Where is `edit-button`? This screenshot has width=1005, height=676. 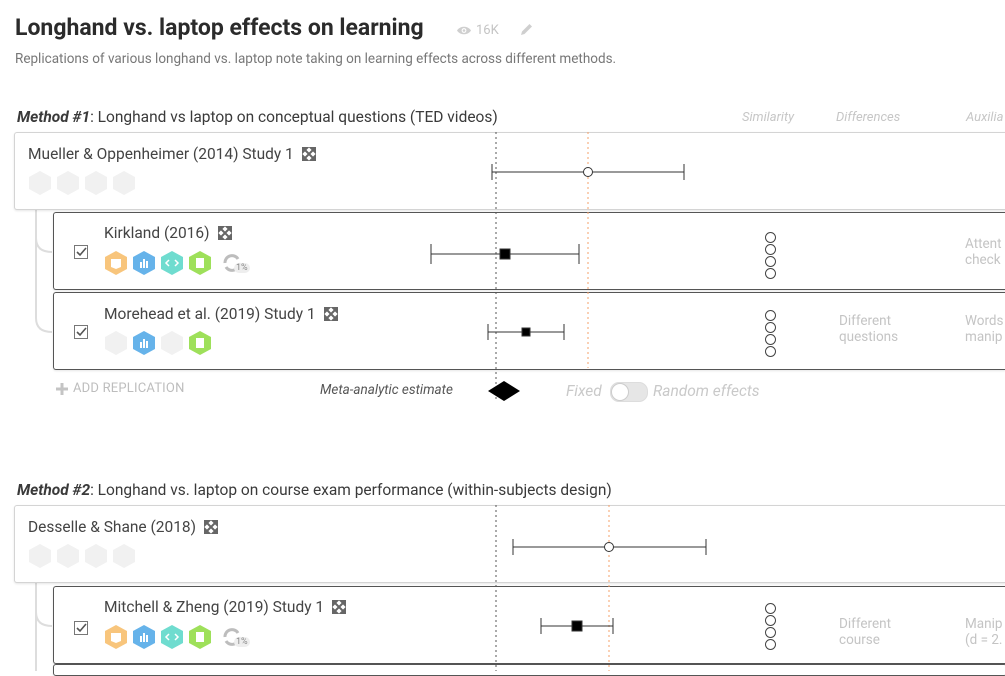
edit-button is located at coordinates (526, 31).